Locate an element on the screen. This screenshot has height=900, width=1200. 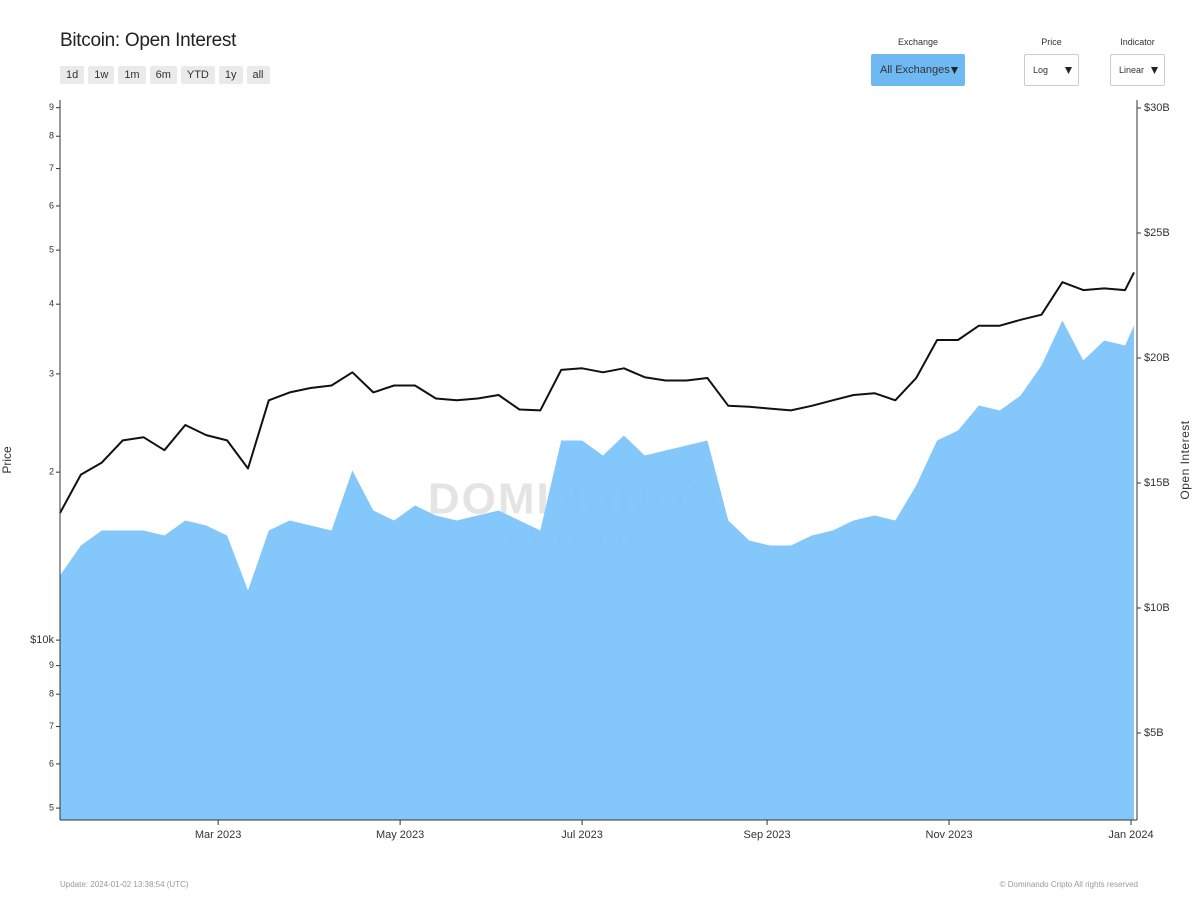
dropdown-value: Linear is located at coordinates (1132, 70).